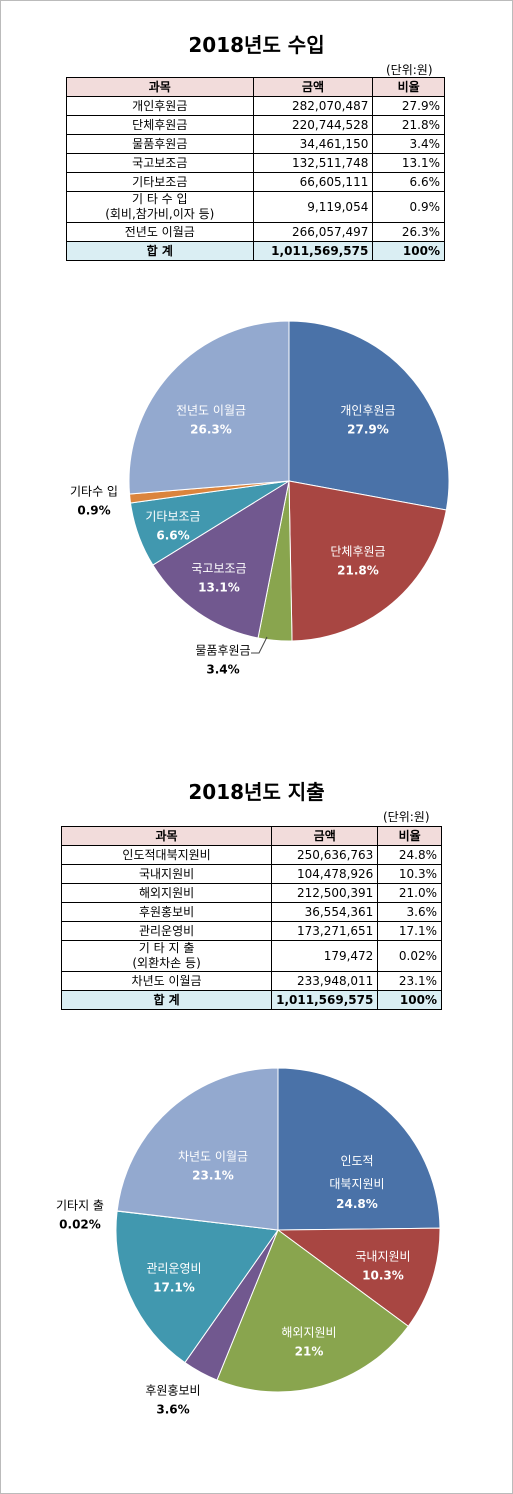  I want to click on value-label: 3.4%, so click(222, 670).